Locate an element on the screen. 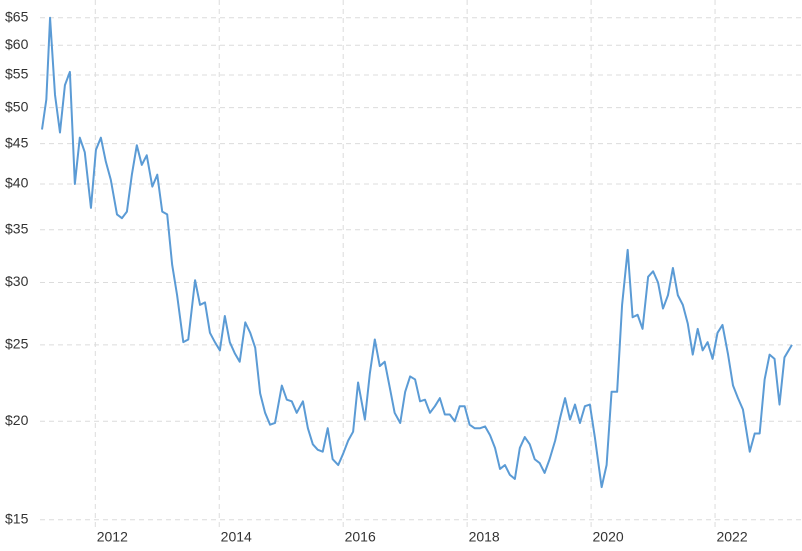  y-tick-label: $20 is located at coordinates (17, 420).